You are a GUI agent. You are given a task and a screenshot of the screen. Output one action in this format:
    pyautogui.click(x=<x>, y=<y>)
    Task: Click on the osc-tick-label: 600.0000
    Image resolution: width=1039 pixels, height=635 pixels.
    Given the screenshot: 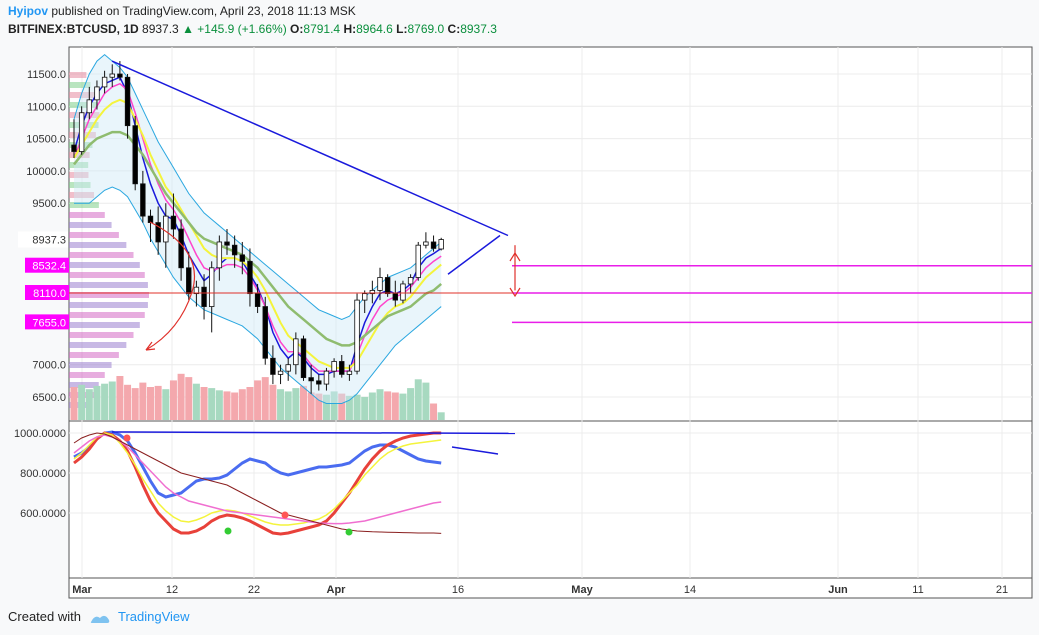 What is the action you would take?
    pyautogui.click(x=43, y=514)
    